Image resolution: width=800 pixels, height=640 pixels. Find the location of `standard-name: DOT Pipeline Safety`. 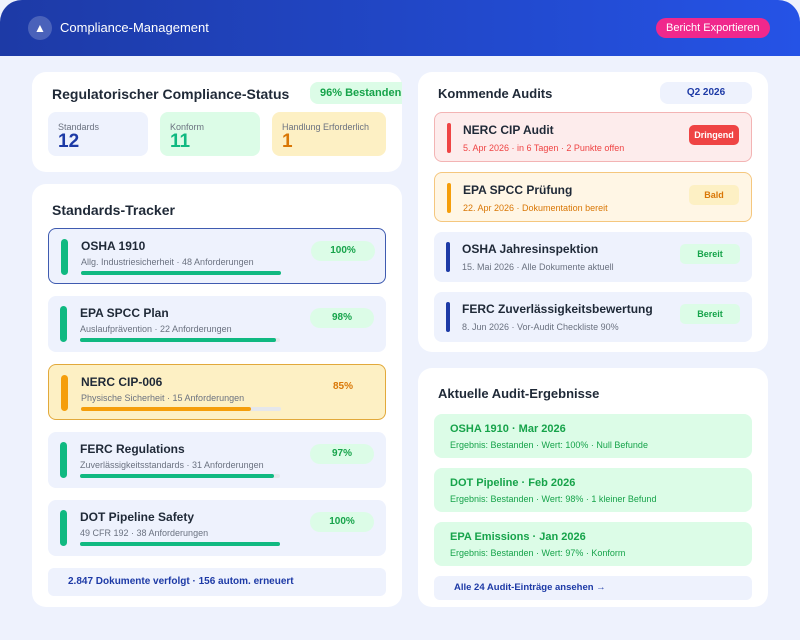

standard-name: DOT Pipeline Safety is located at coordinates (137, 517).